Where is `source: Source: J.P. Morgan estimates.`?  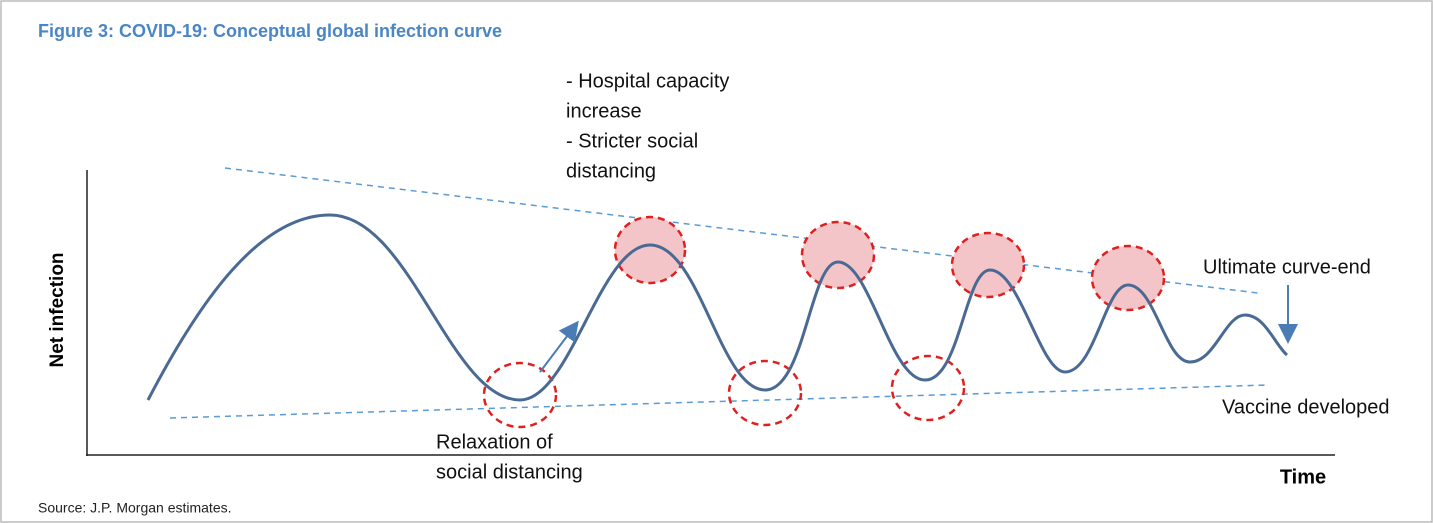
source: Source: J.P. Morgan estimates. is located at coordinates (135, 508).